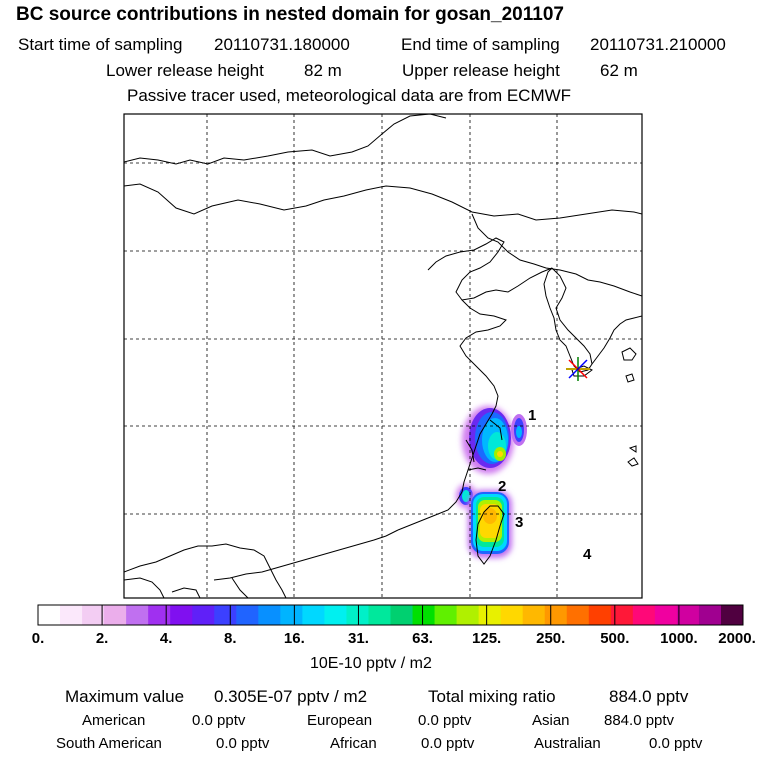  I want to click on end-time-value: 20110731.210000, so click(658, 44).